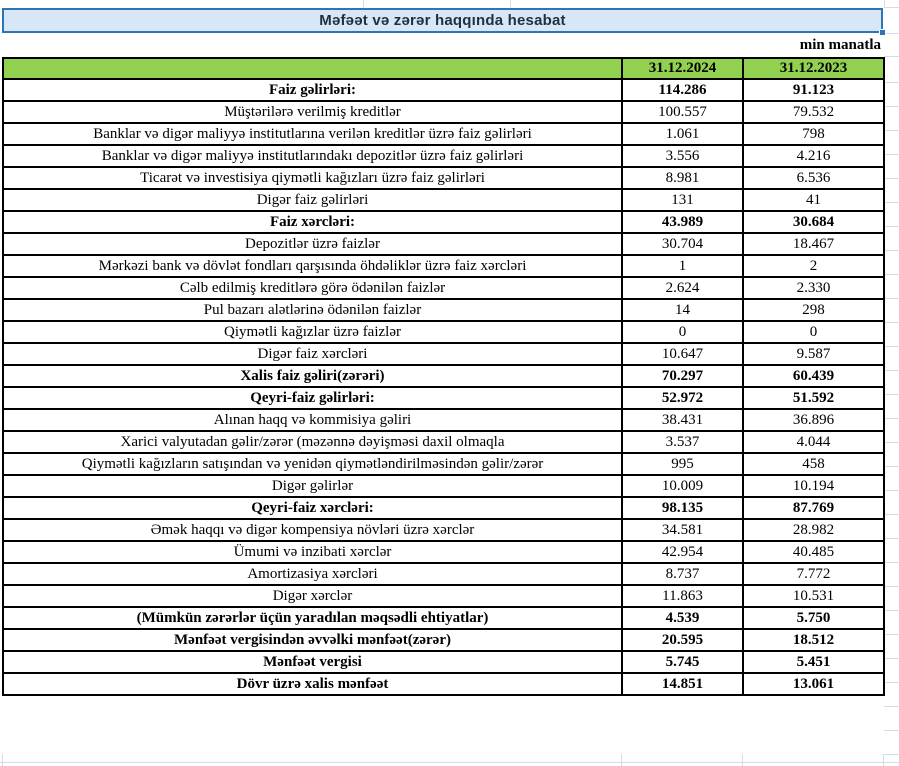 Image resolution: width=899 pixels, height=766 pixels. What do you see at coordinates (312, 90) in the screenshot?
I see `row-label-cell: Faiz gəlirləri:` at bounding box center [312, 90].